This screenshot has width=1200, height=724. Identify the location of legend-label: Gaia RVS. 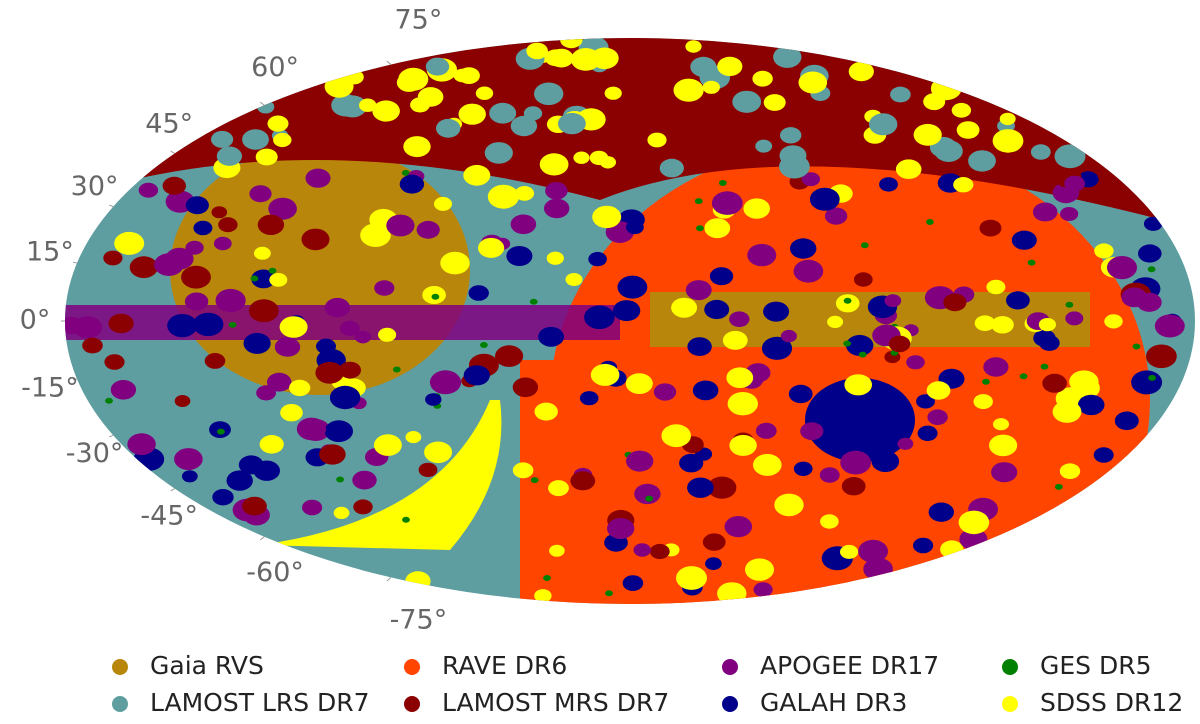
(207, 665).